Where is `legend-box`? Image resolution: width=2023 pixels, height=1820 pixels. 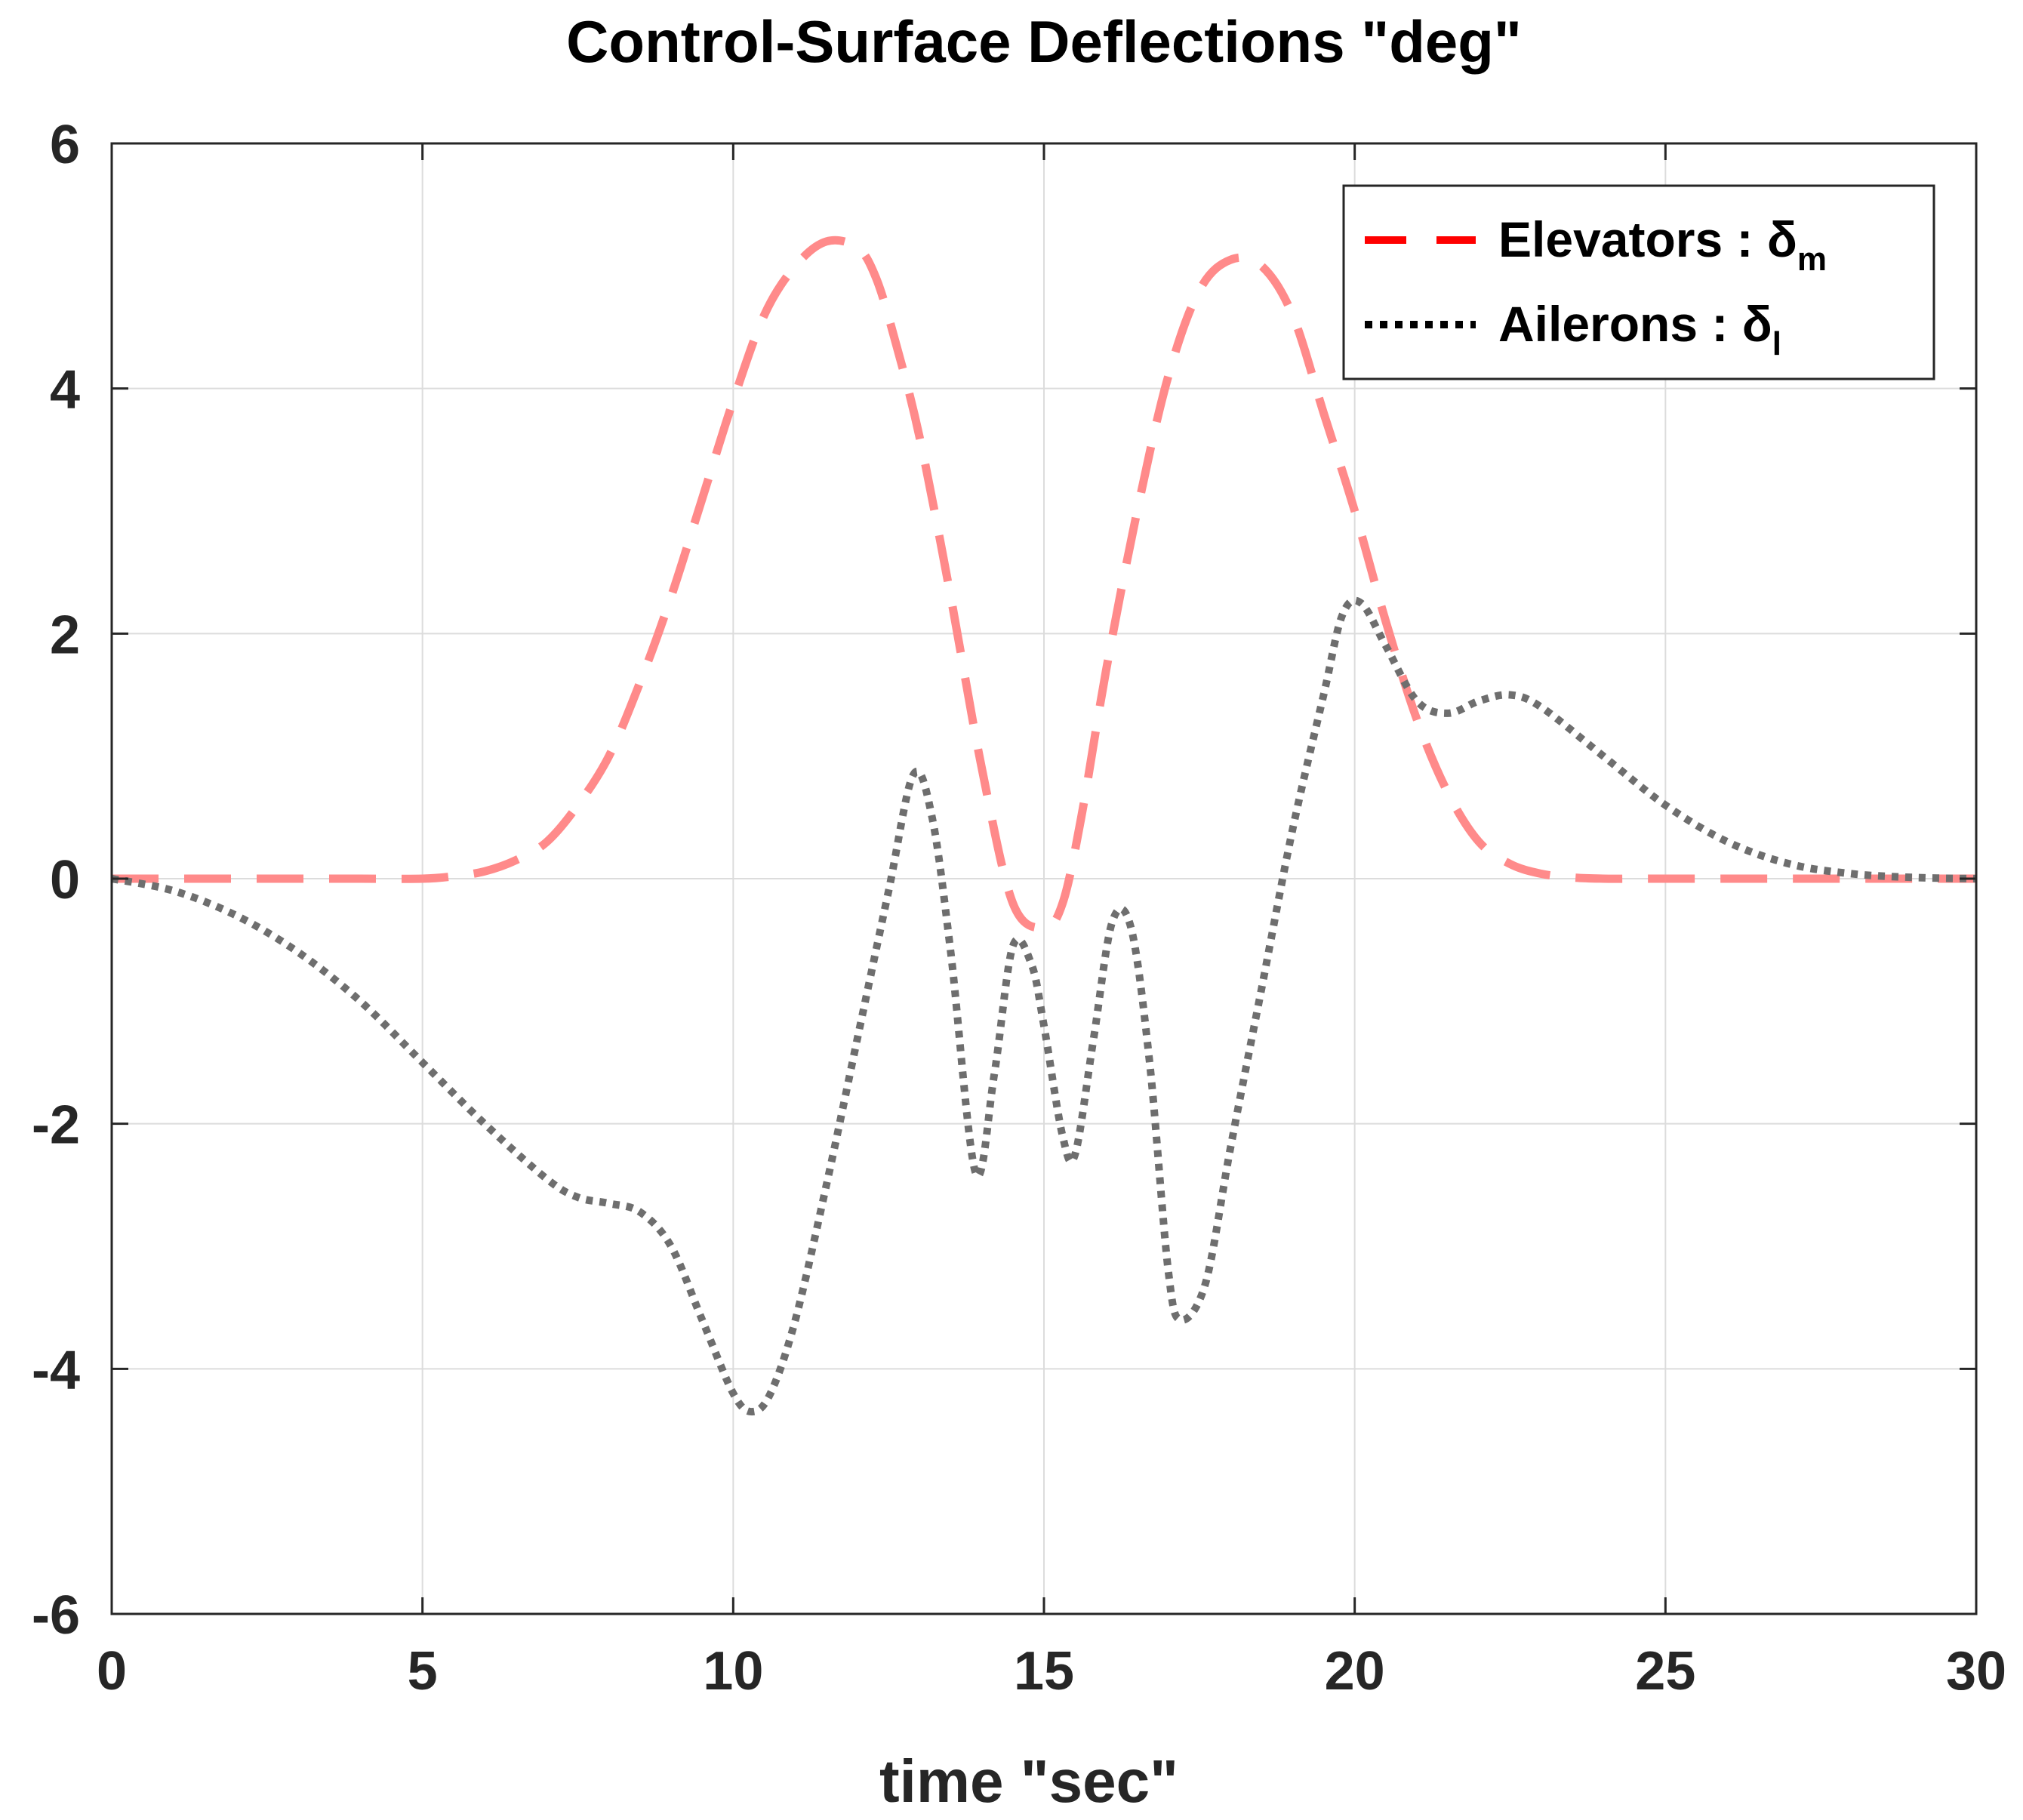 legend-box is located at coordinates (1638, 282).